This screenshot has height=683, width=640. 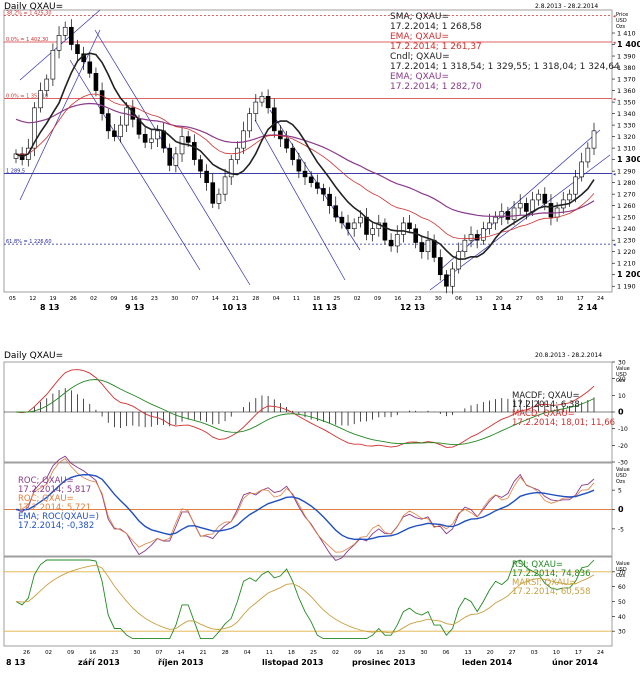 I want to click on rsi-legend-value-0: 17.2.2014; 74,836, so click(x=551, y=574).